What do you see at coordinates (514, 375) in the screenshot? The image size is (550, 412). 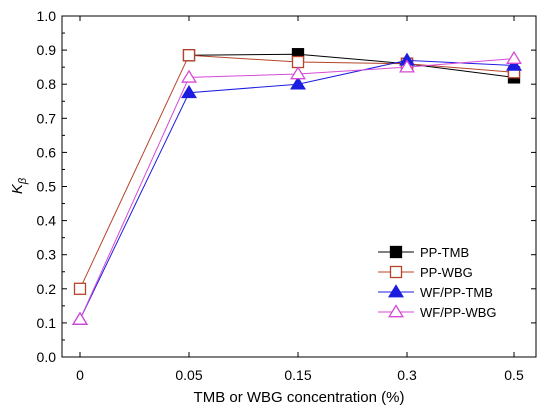 I see `x-tick-label: 0.5` at bounding box center [514, 375].